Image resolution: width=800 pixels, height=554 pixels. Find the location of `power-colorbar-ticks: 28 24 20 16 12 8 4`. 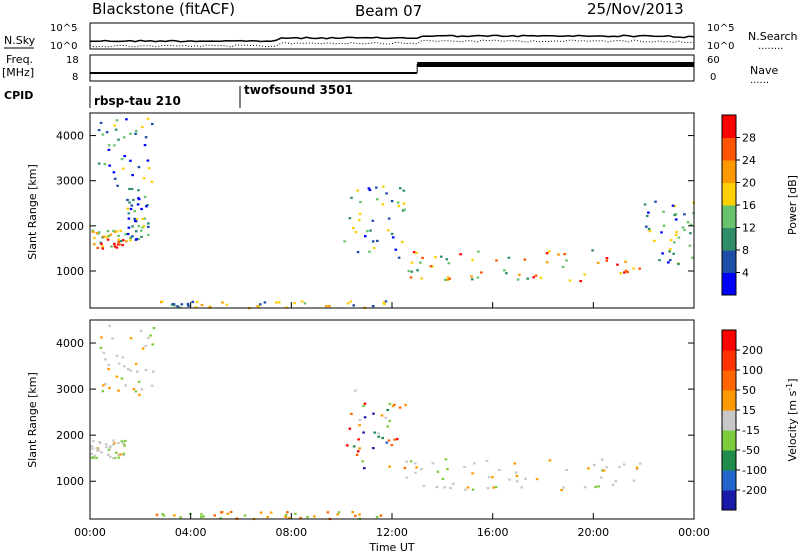

power-colorbar-ticks: 28 24 20 16 12 8 4 is located at coordinates (746, 206).